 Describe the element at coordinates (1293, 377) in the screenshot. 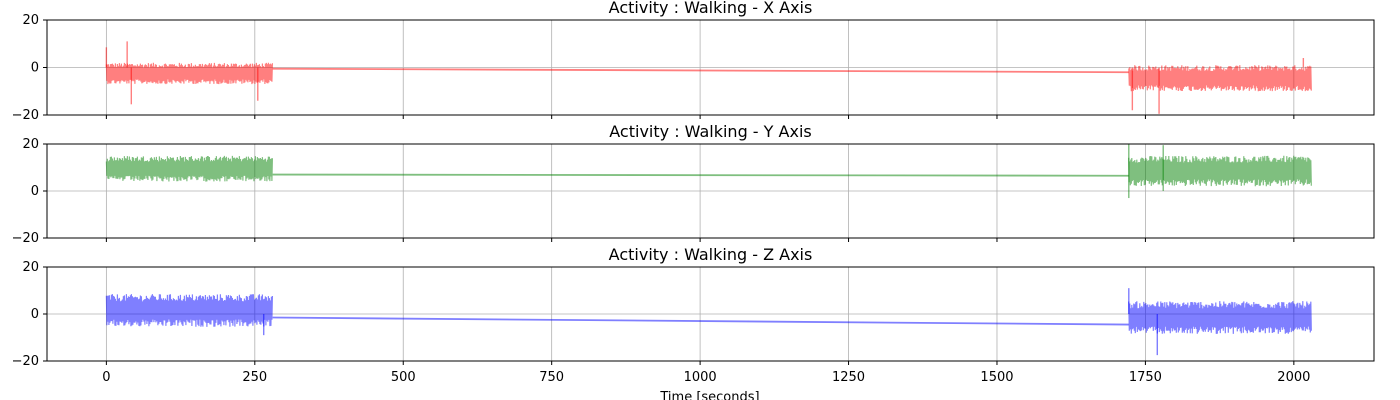

I see `x-tick-label: 2000` at that location.